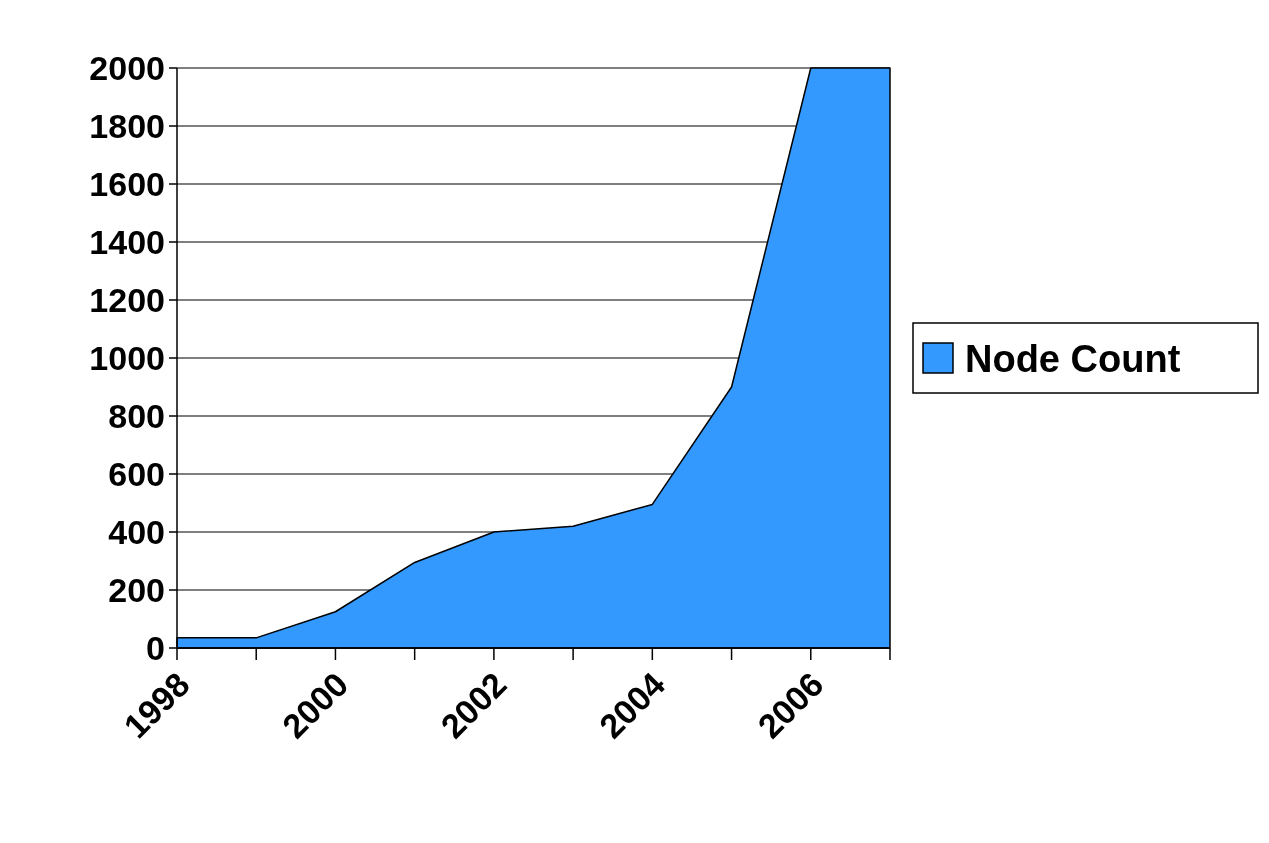 The image size is (1269, 843). I want to click on y-tick-label: 1400, so click(127, 241).